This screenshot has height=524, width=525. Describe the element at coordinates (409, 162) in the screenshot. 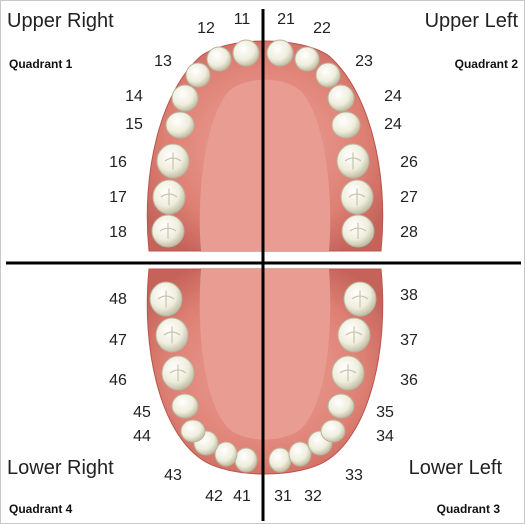

I see `tooth-number-ul-6: 26` at that location.